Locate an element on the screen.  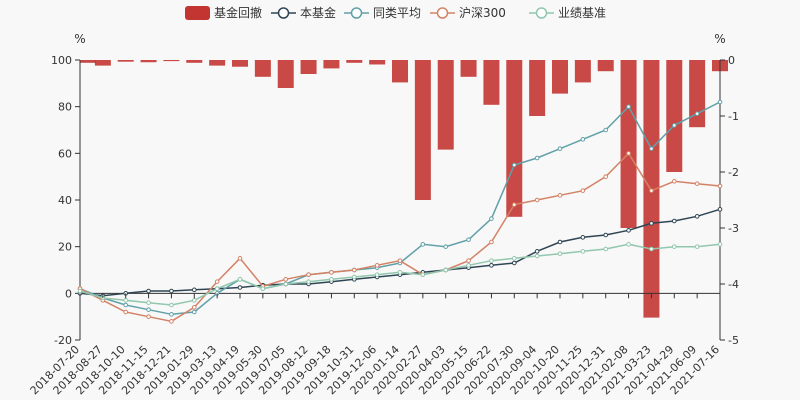
legend-label: 基金回撤 is located at coordinates (238, 12).